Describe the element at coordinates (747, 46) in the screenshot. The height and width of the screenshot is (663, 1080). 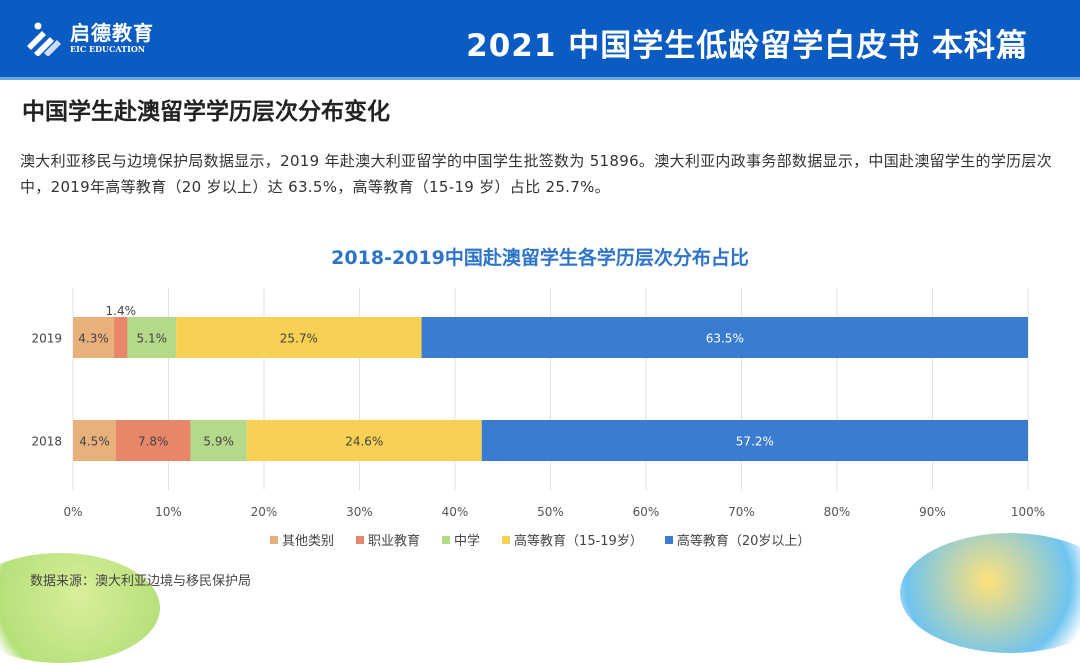
I see `header-title: 2021 中国学生低龄留学白皮书 本科篇` at that location.